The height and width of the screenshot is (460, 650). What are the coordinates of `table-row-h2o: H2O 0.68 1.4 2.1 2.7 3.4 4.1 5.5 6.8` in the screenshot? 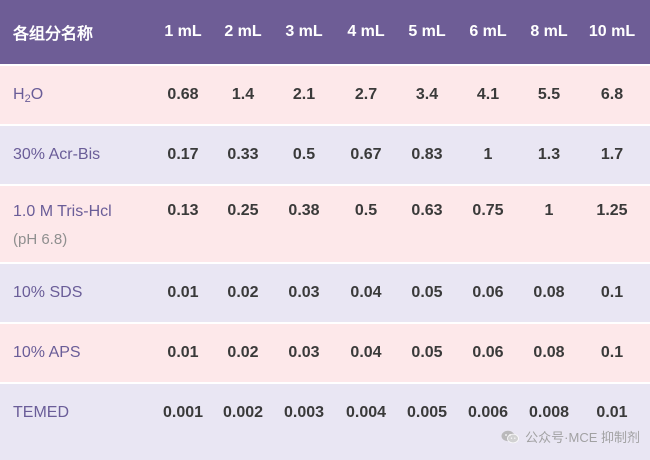 It's located at (325, 95).